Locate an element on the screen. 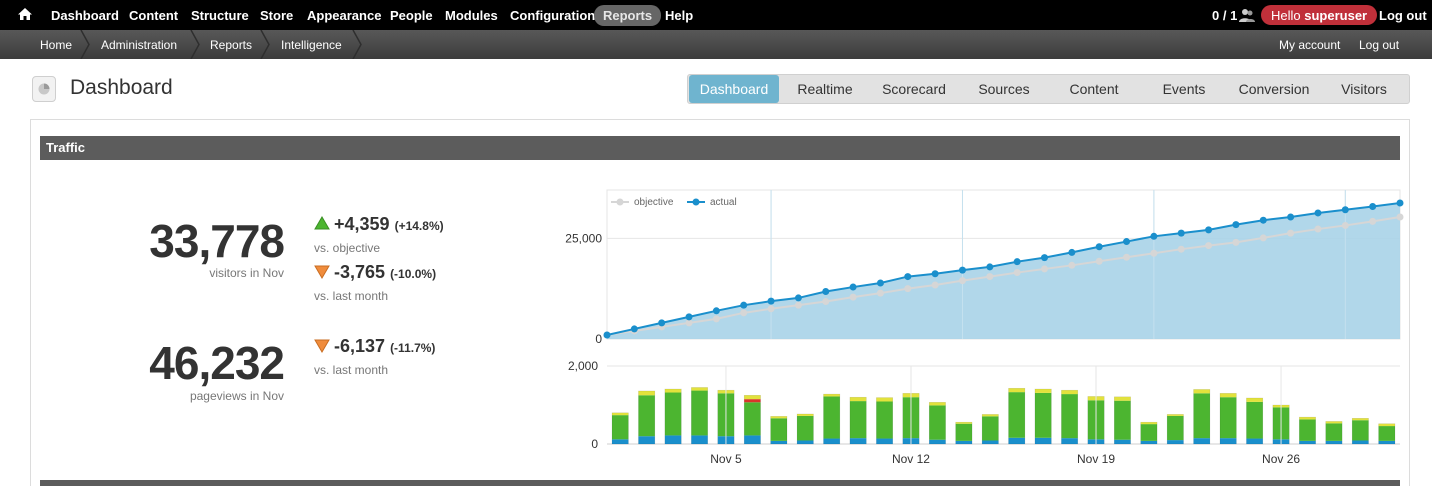 The width and height of the screenshot is (1432, 486). tab-conversion: Conversion is located at coordinates (1274, 89).